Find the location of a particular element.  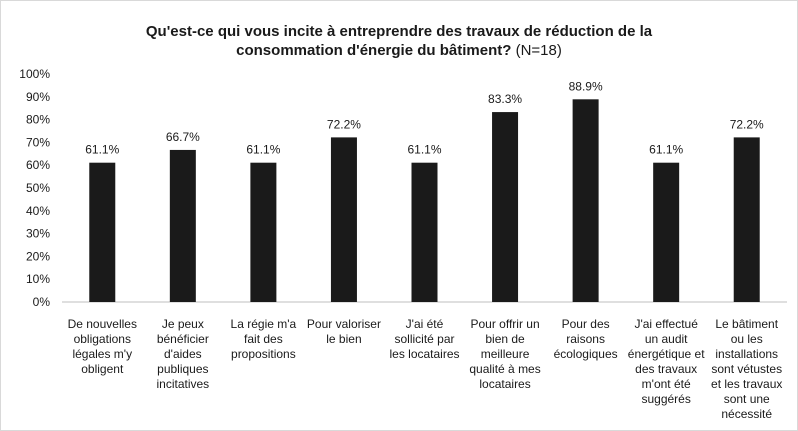

y-tick-label: 90% is located at coordinates (38, 97).